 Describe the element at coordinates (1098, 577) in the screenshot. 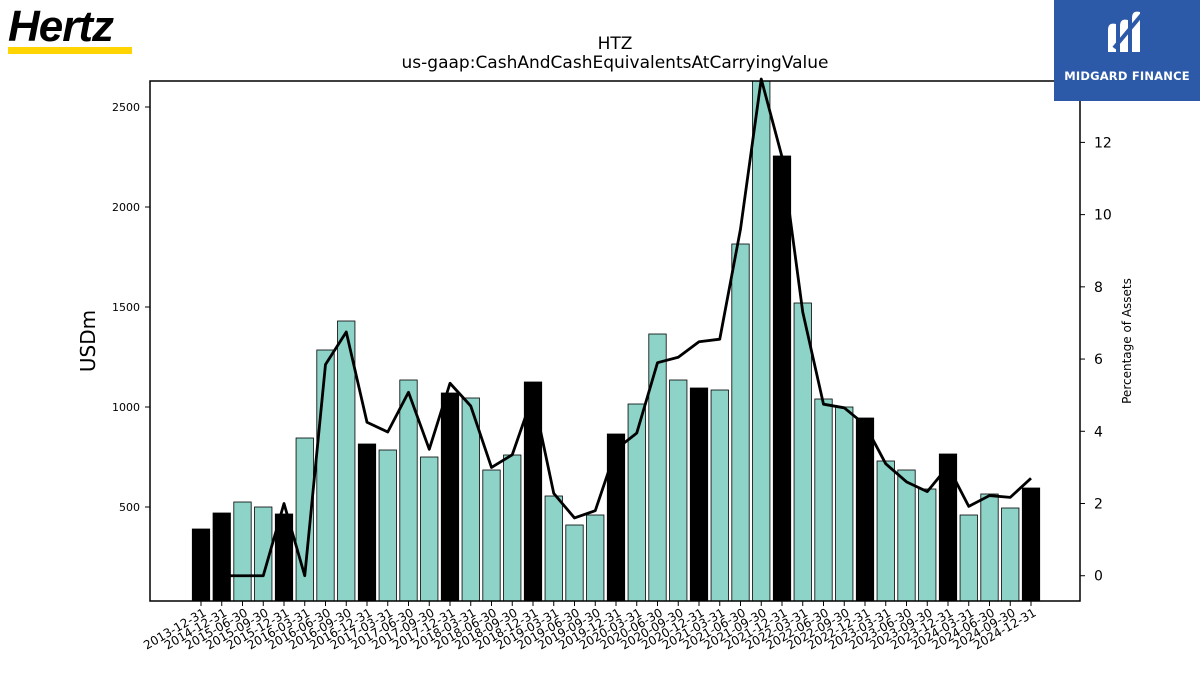

I see `right-tick-label: 0` at that location.